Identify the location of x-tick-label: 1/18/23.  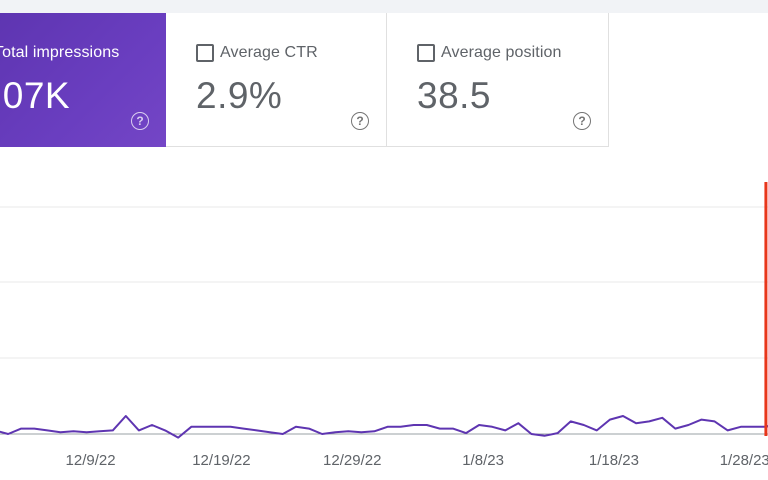
(614, 460).